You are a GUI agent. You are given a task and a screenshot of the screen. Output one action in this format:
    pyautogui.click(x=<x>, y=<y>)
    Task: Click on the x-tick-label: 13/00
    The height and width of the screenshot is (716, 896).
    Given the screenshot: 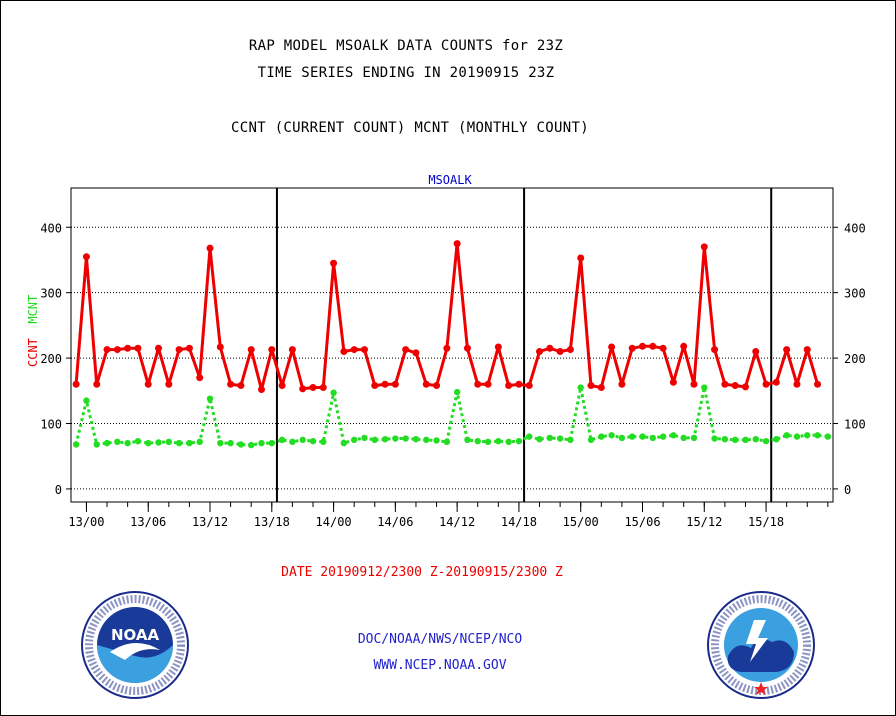 What is the action you would take?
    pyautogui.click(x=86, y=522)
    